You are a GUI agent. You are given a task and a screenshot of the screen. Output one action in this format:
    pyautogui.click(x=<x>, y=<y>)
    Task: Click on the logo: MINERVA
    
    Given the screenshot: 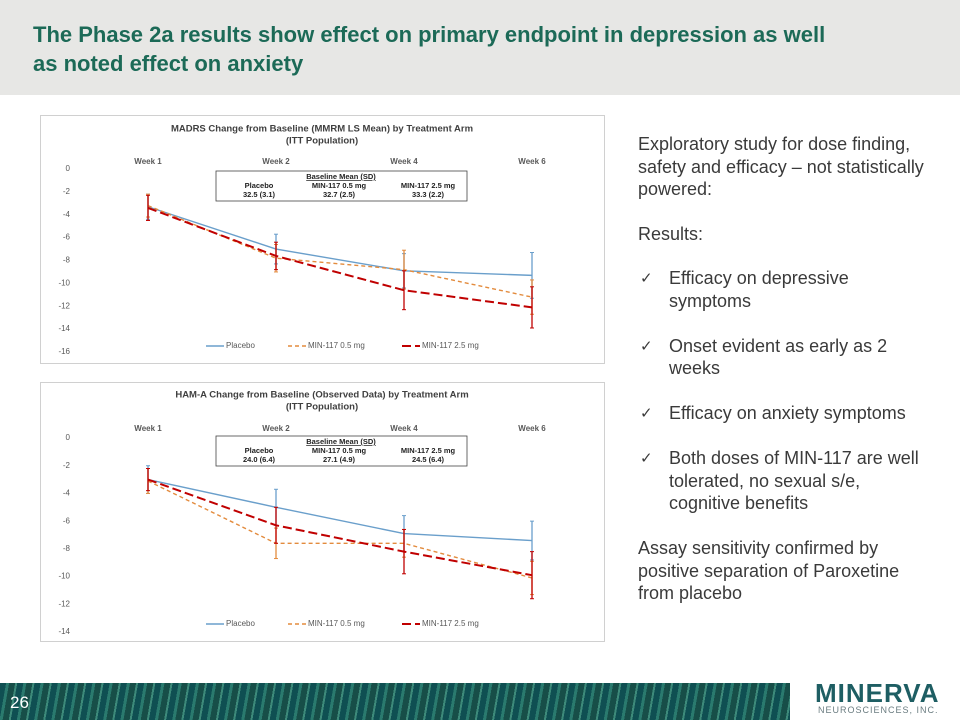 What is the action you would take?
    pyautogui.click(x=877, y=693)
    